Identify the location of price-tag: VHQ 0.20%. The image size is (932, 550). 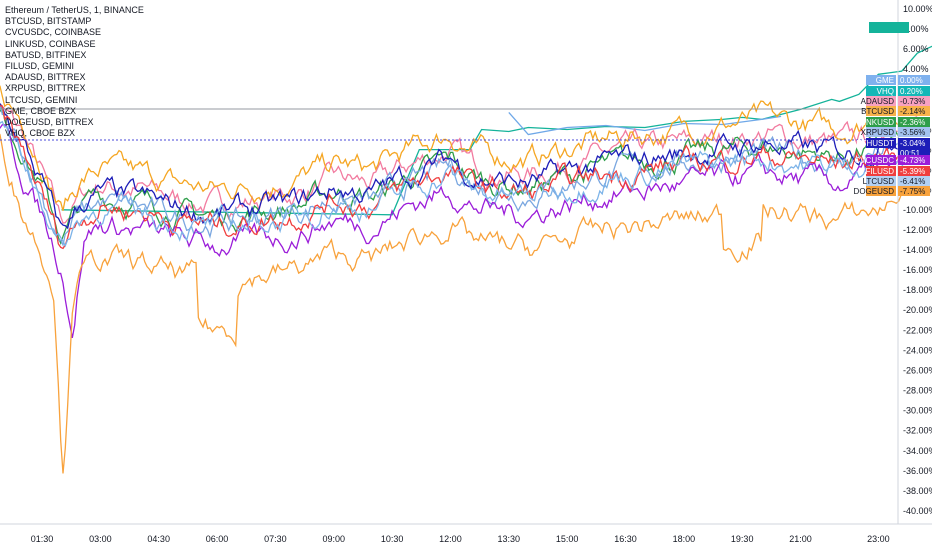
(898, 91).